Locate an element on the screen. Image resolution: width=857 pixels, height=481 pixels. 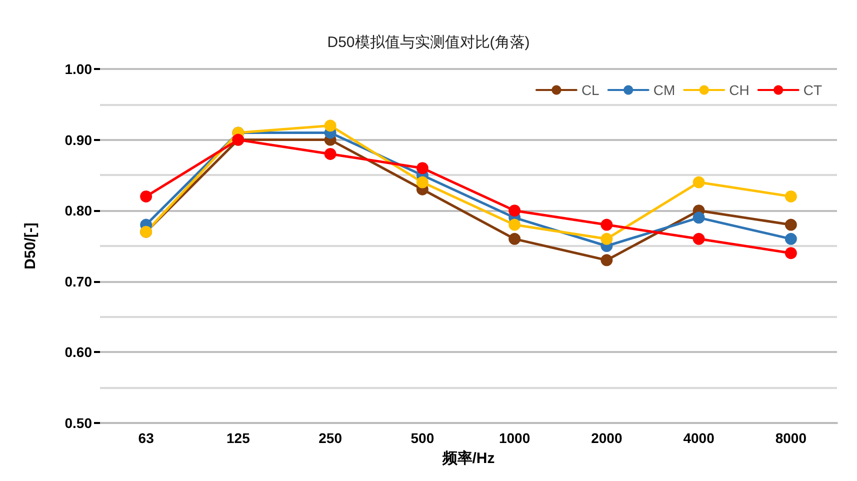
x-tick-label: 250 is located at coordinates (330, 438).